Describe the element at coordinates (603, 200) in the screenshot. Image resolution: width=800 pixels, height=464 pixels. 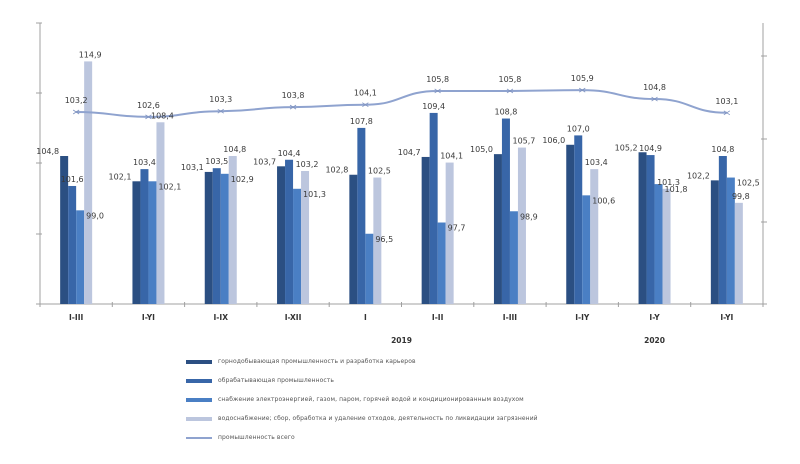
I see `value-label: 100,6` at that location.